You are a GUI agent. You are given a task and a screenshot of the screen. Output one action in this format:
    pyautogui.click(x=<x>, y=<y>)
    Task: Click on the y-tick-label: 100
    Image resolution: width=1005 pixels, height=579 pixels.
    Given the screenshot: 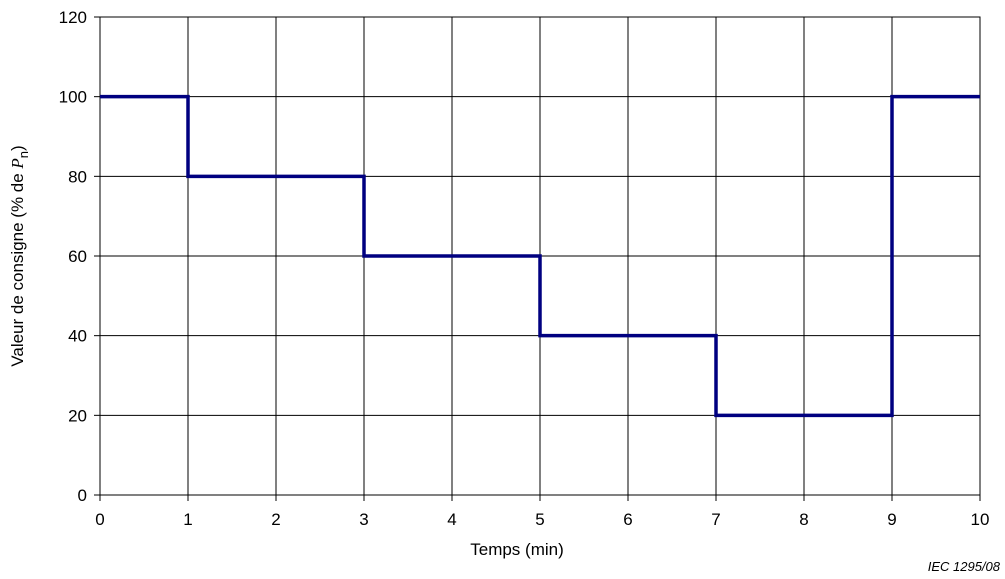 What is the action you would take?
    pyautogui.click(x=73, y=97)
    